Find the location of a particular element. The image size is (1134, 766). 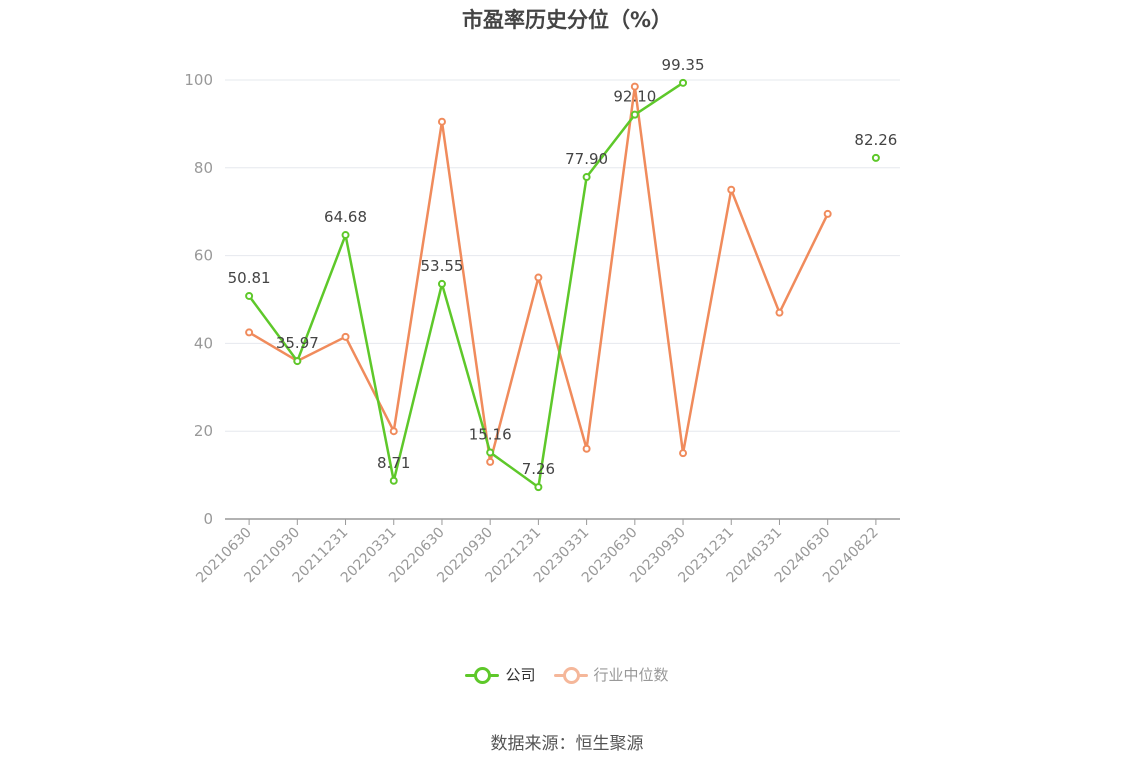

legend: 公司 行业中位数 is located at coordinates (567, 674).